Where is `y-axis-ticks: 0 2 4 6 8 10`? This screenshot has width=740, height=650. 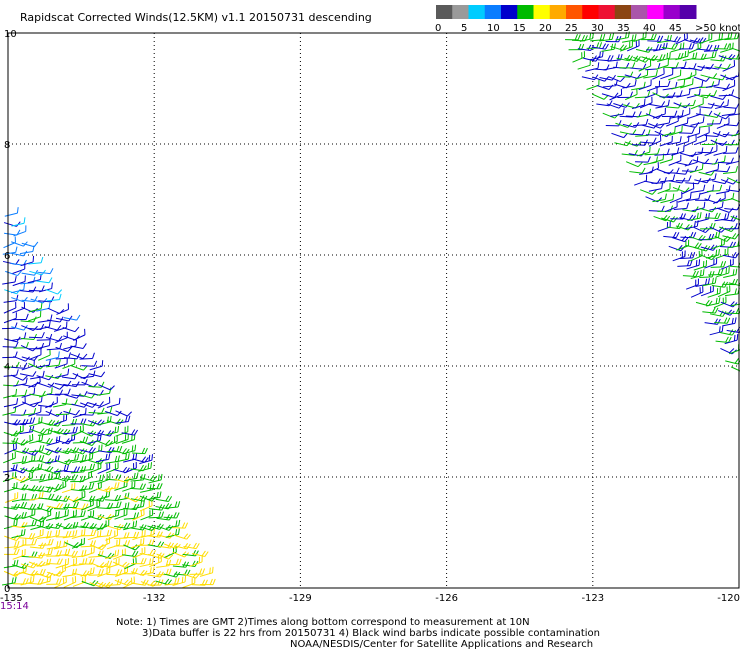
y-axis-ticks: 0 2 4 6 8 10 is located at coordinates (10, 312).